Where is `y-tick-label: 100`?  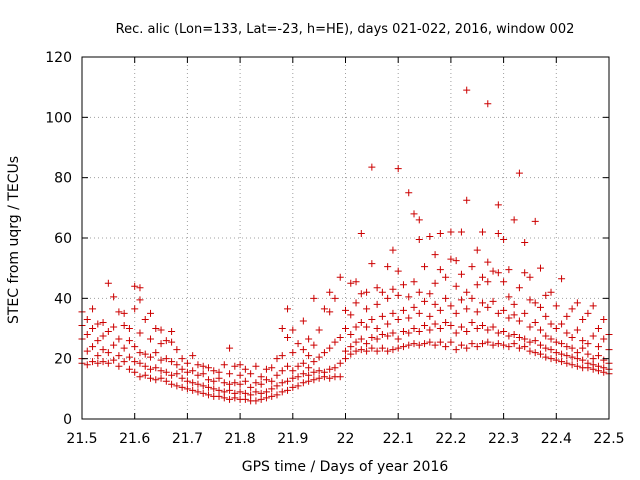 y-tick-label: 100 is located at coordinates (58, 118).